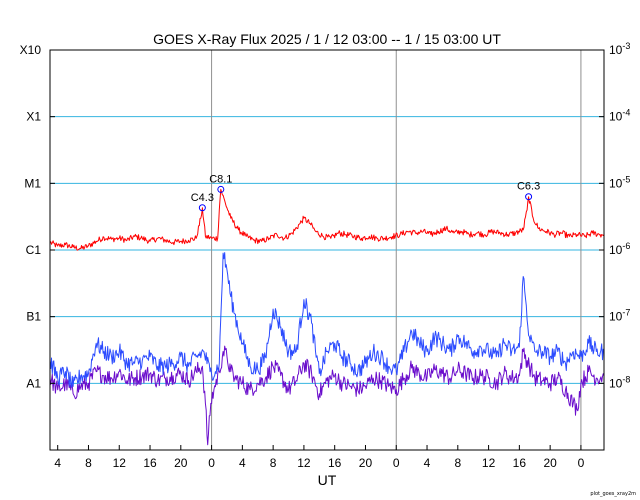  Describe the element at coordinates (335, 463) in the screenshot. I see `x-tick-label-9: 16` at that location.